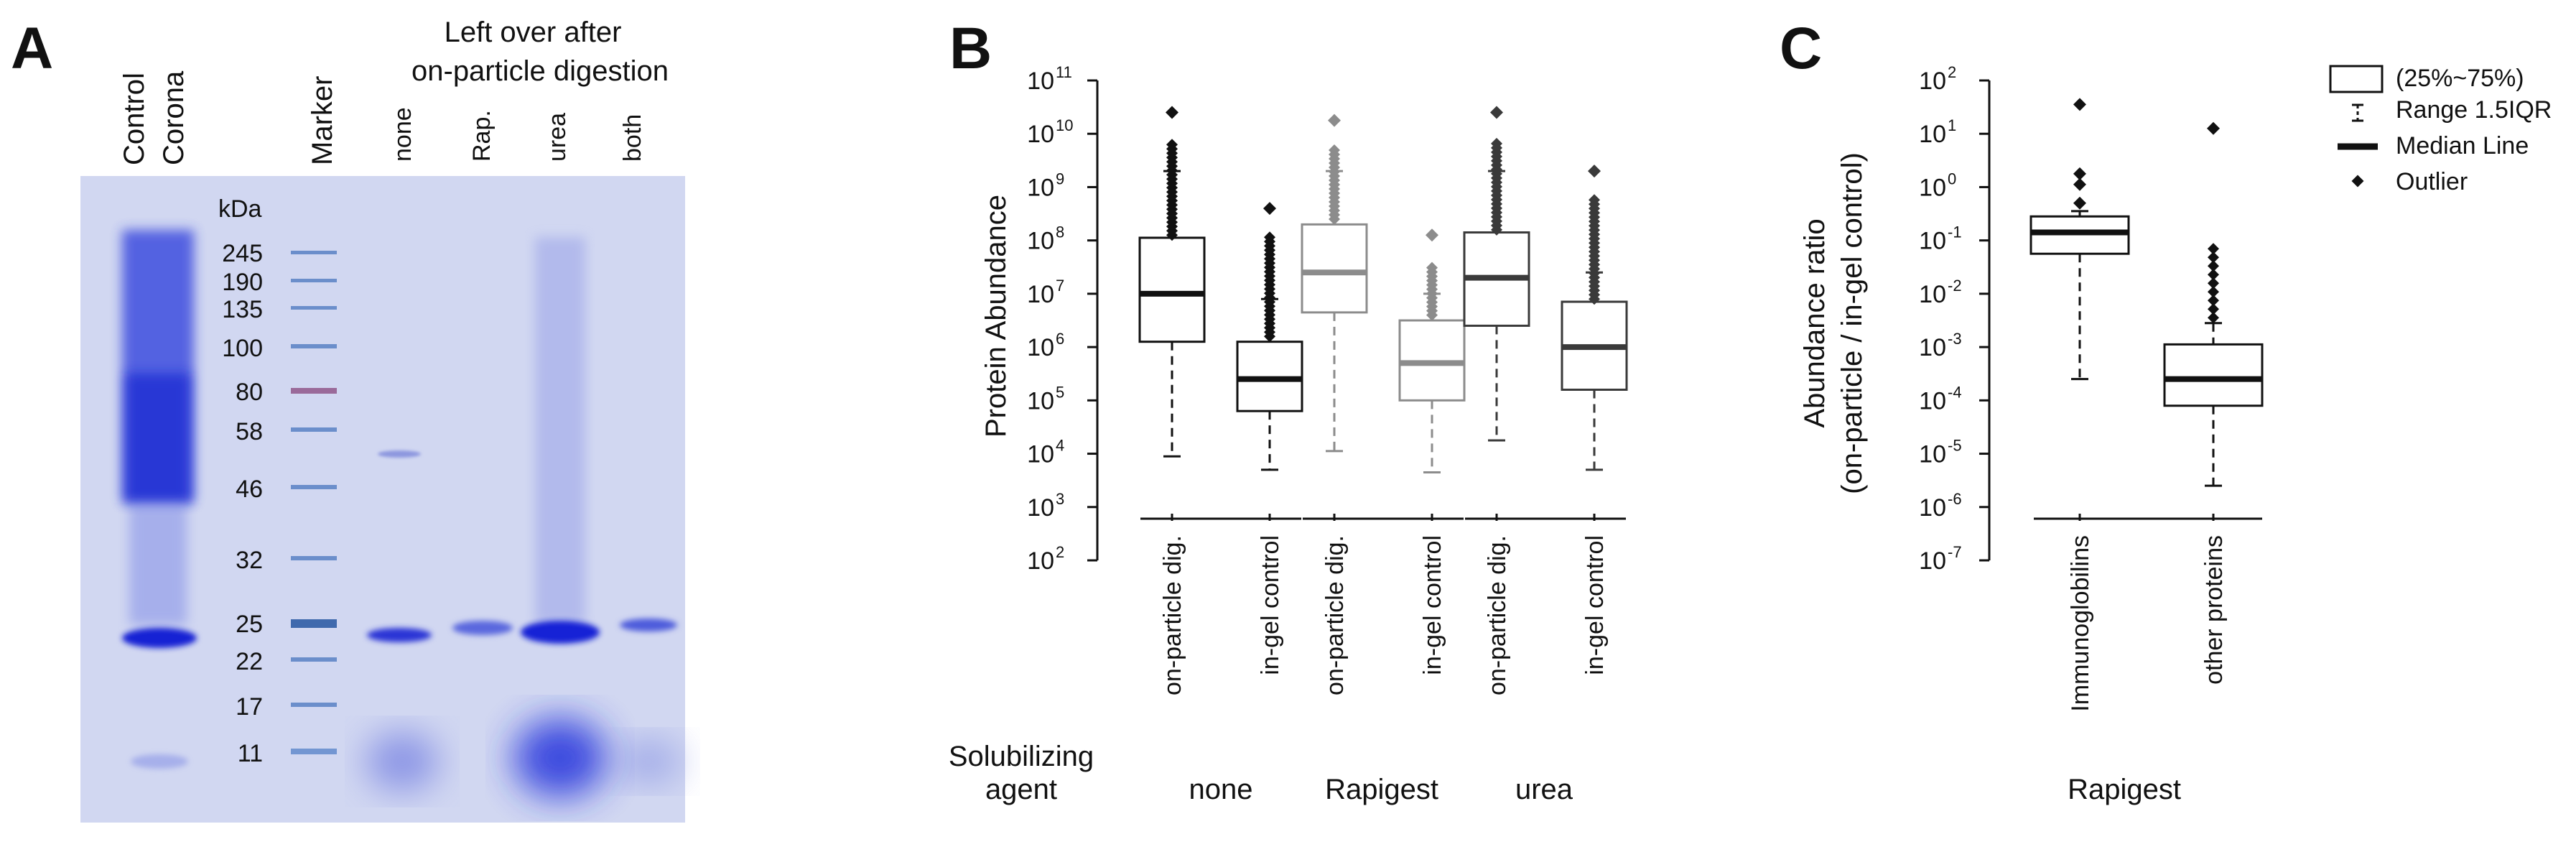 This screenshot has height=847, width=2576. Describe the element at coordinates (158, 439) in the screenshot. I see `lane-corona-smear-dark` at that location.